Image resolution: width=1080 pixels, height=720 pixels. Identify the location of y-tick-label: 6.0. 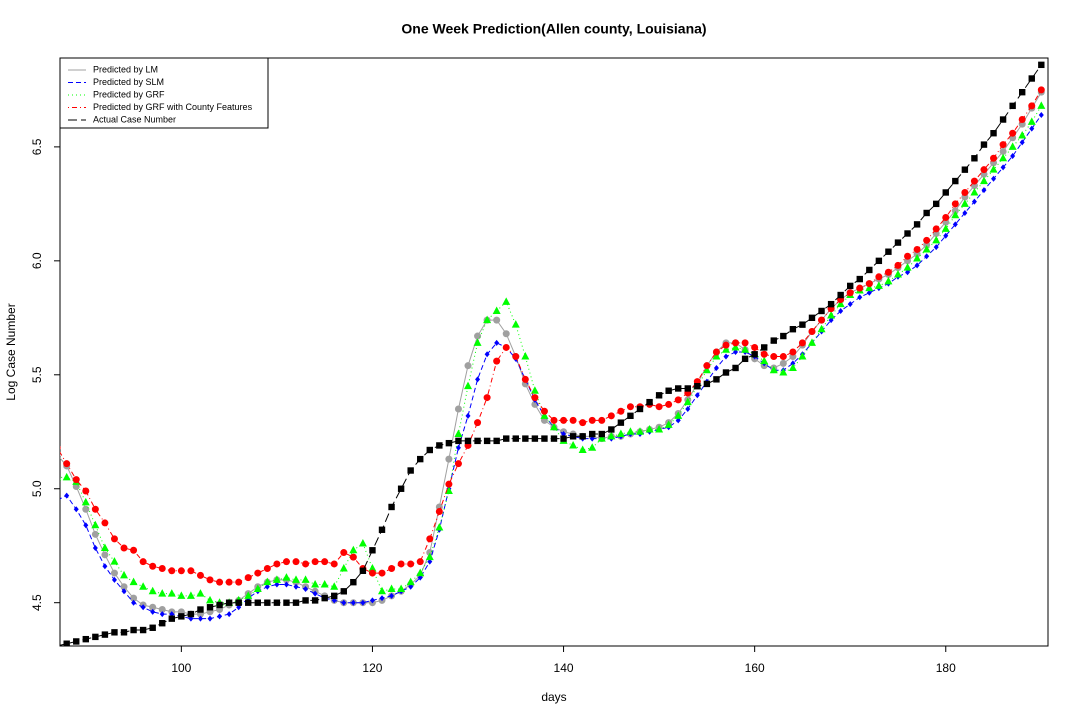
(37, 260).